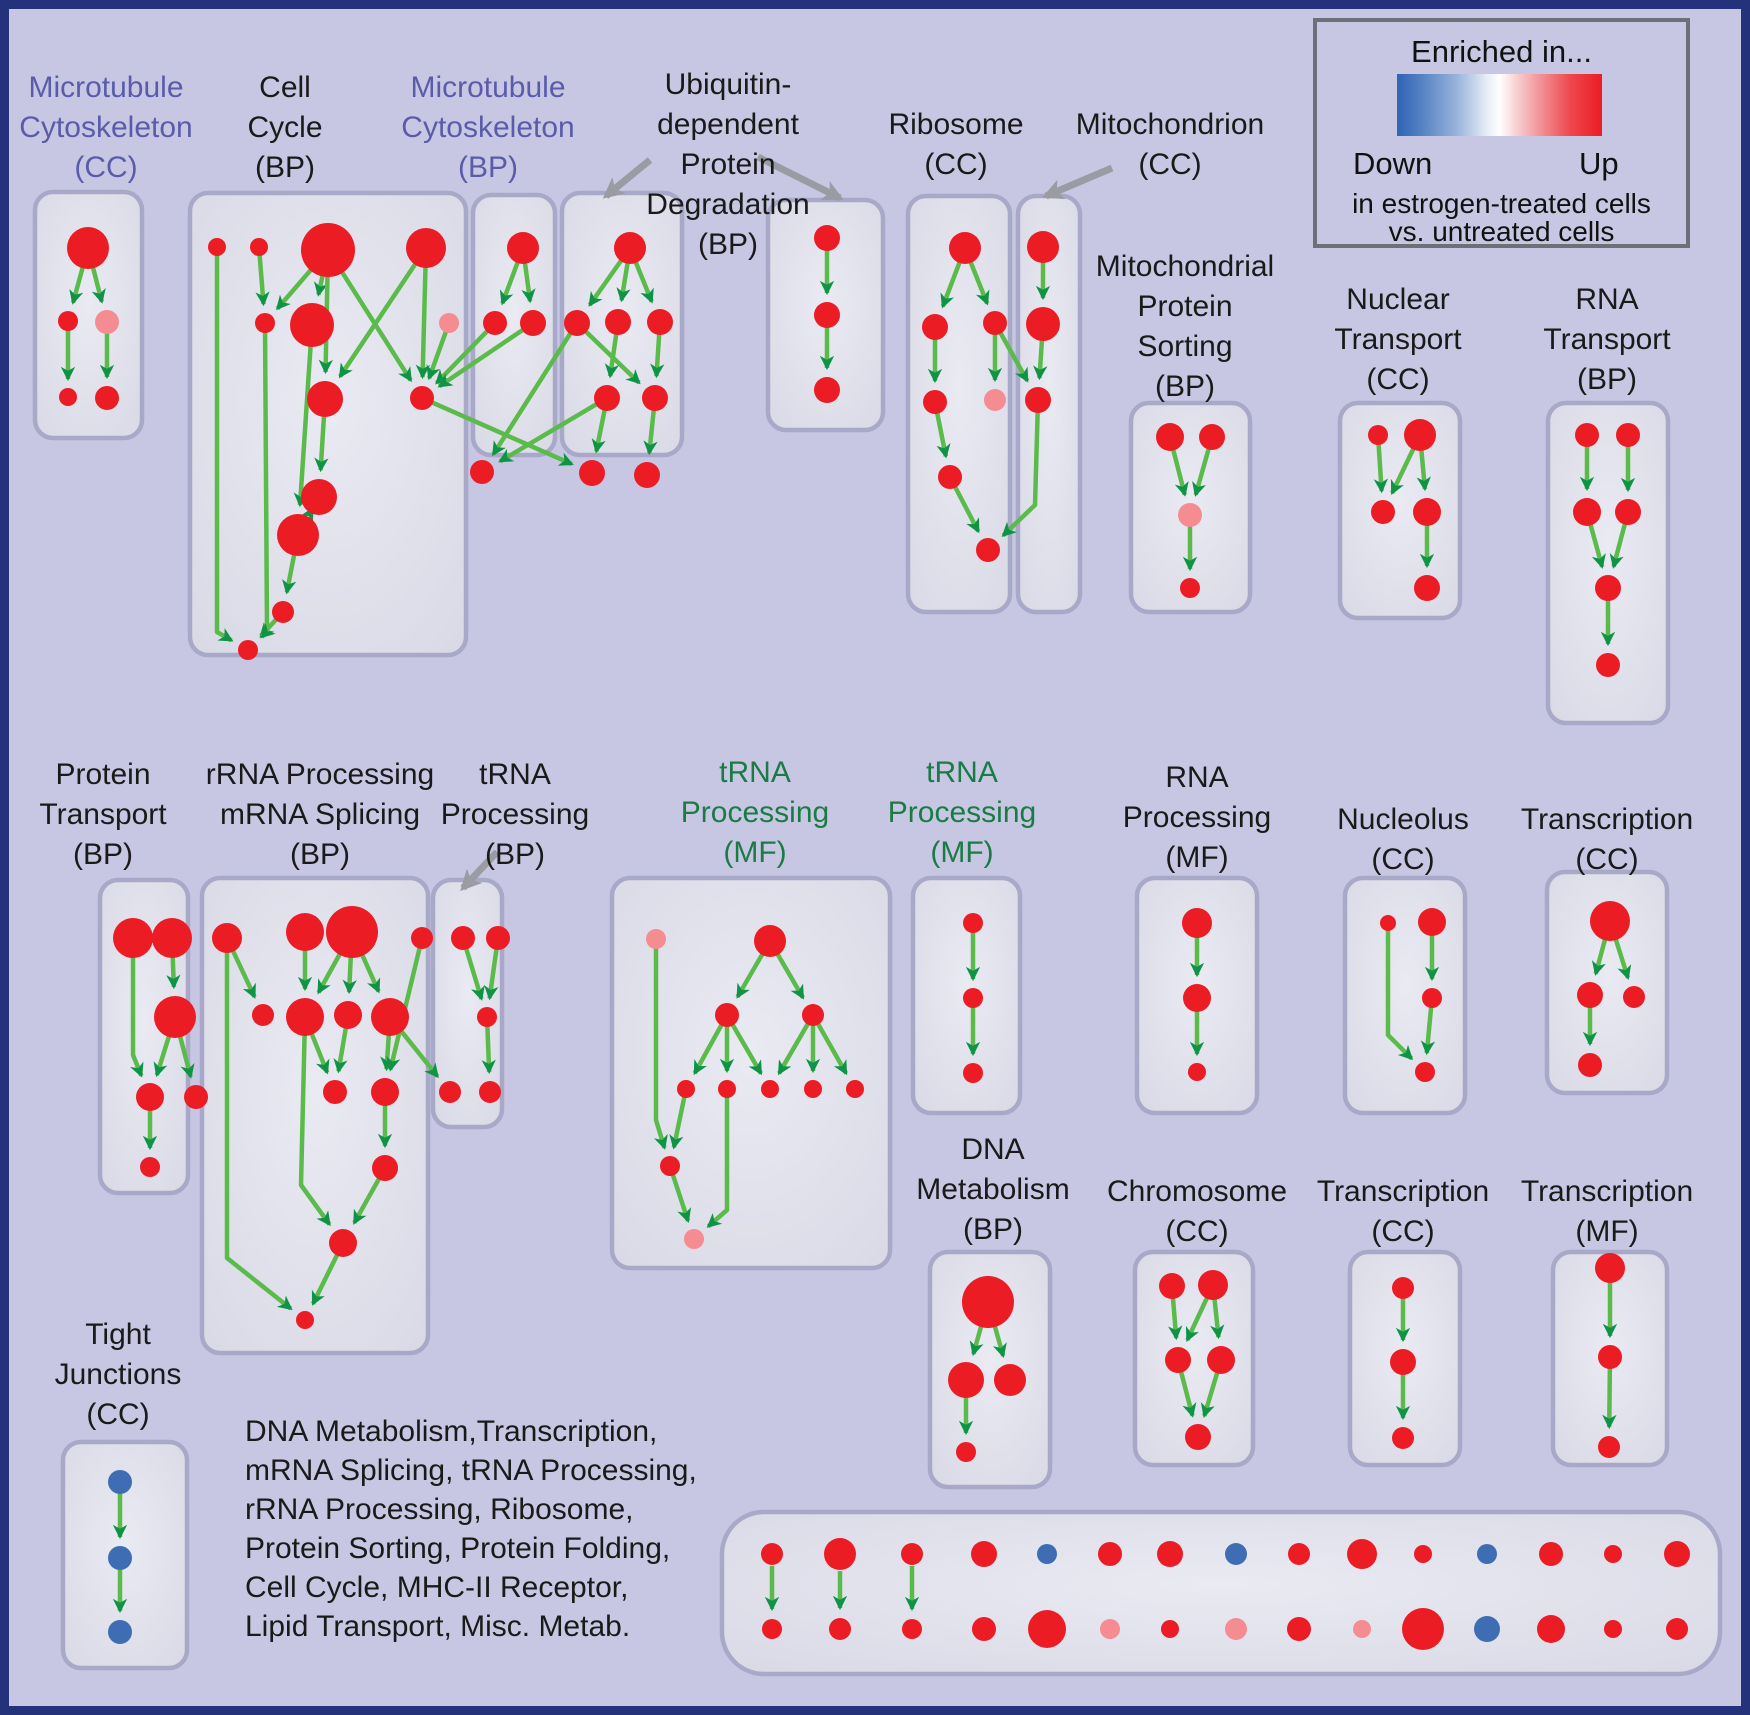 This screenshot has height=1715, width=1750. Describe the element at coordinates (1197, 1211) in the screenshot. I see `cluster-label-chromosome-cc: Chromosome (CC)` at that location.